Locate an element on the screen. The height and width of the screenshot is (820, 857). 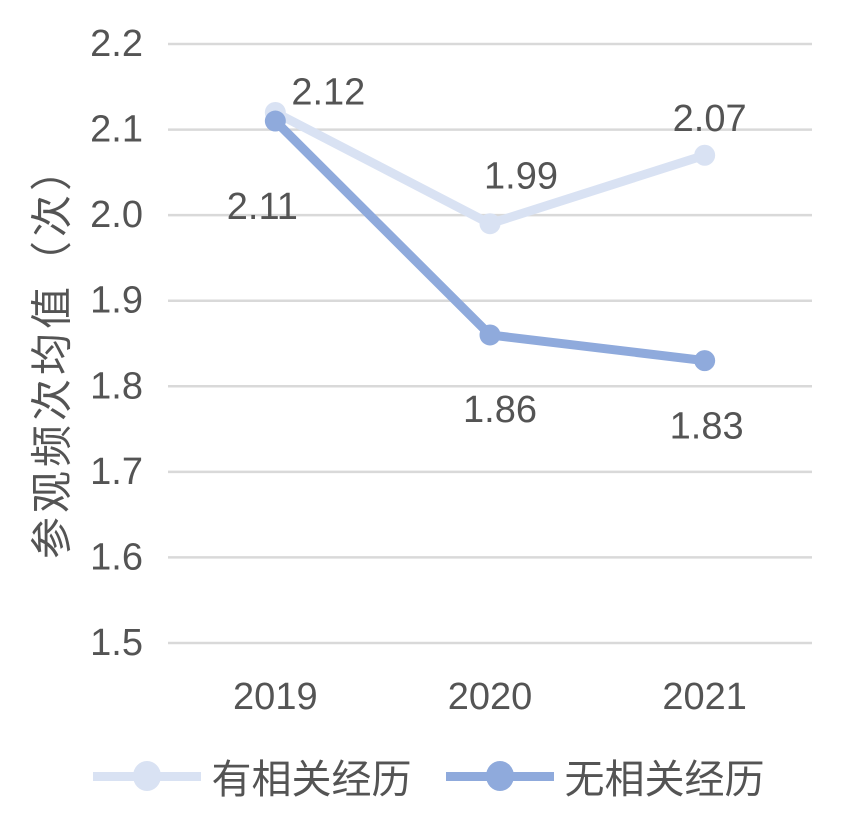
legend: 有相关经历 无相关经历 is located at coordinates (428, 776).